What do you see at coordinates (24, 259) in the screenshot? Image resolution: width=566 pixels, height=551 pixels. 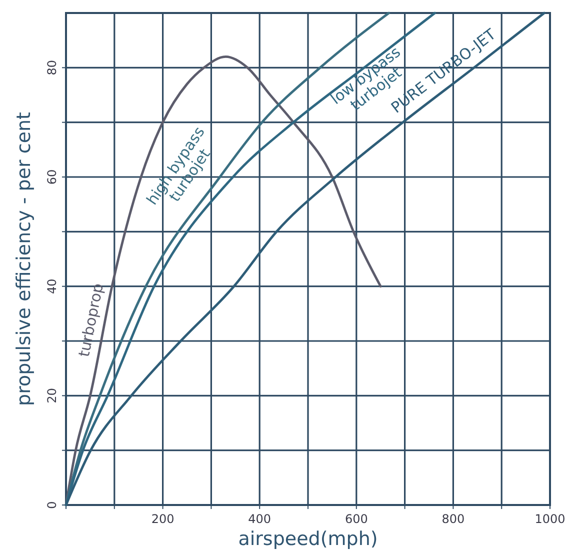 I see `y-axis-title: propulsive efficiency - per cent` at bounding box center [24, 259].